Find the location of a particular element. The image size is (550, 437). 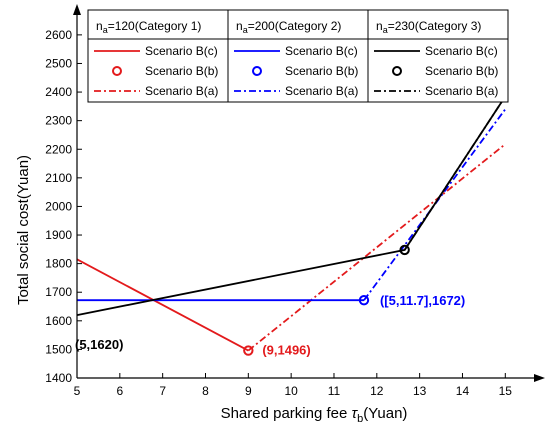

legend-entry-1-1: Scenario B(c) is located at coordinates (181, 51).